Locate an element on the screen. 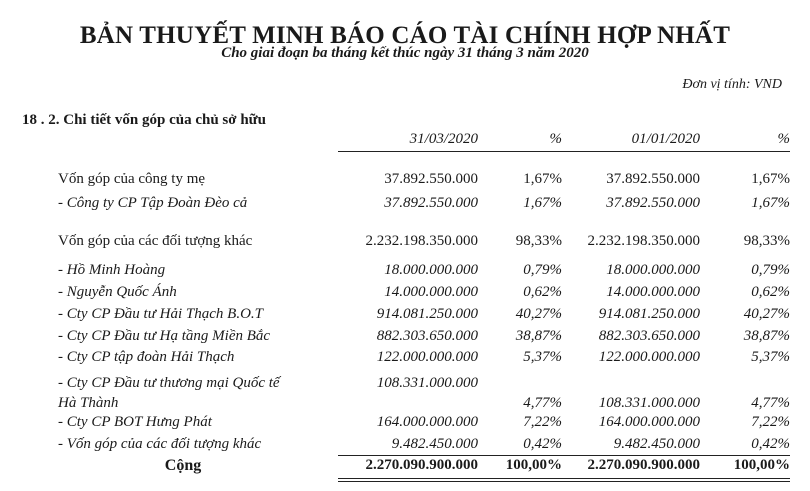 The width and height of the screenshot is (810, 491). row-label-continued: Hà Thành is located at coordinates (88, 403).